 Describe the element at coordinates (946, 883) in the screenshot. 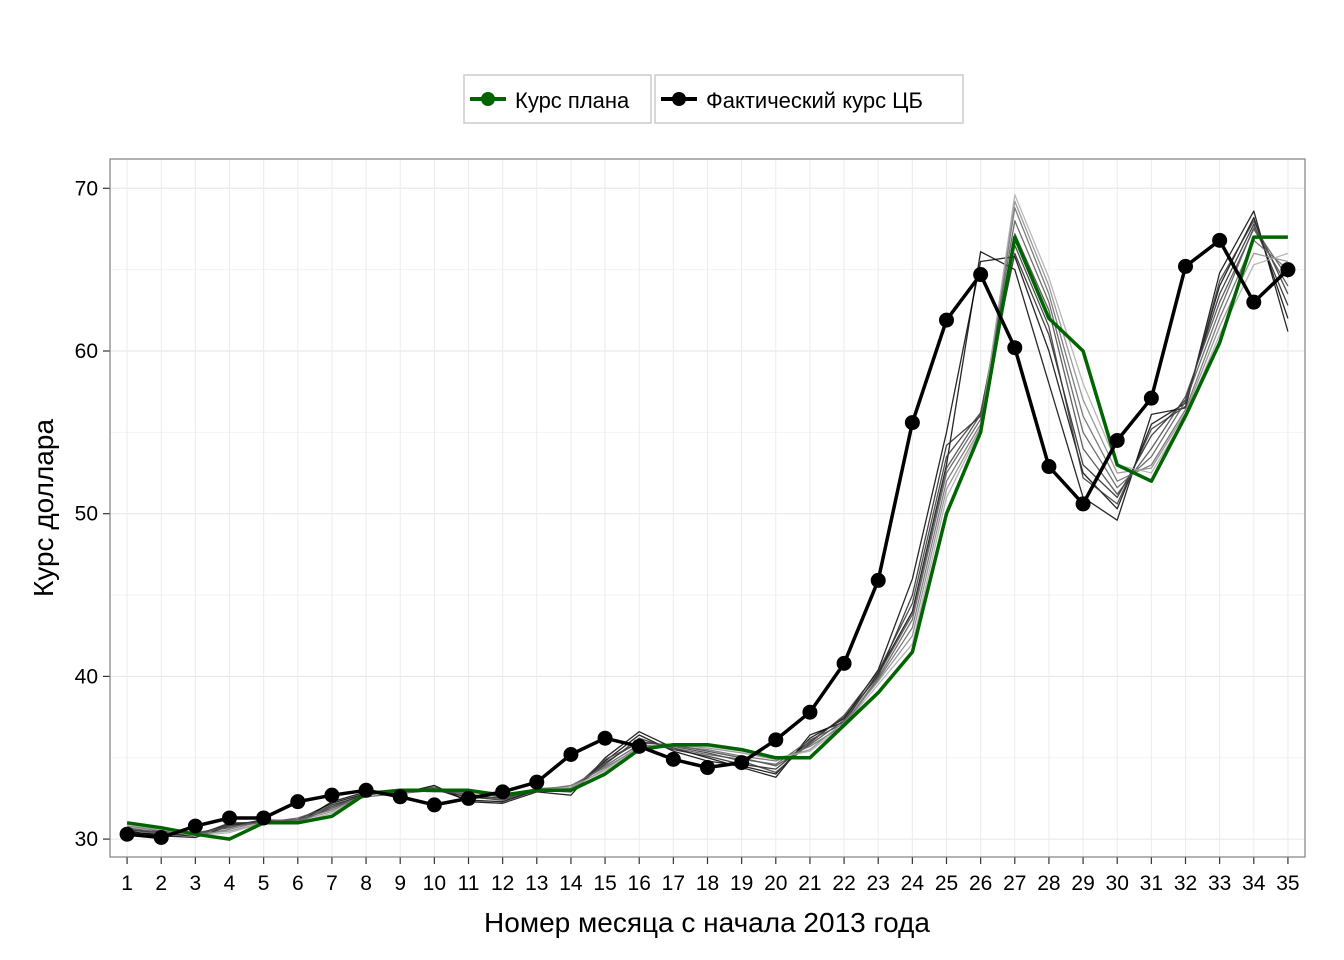

I see `x-tick-label: 25` at that location.